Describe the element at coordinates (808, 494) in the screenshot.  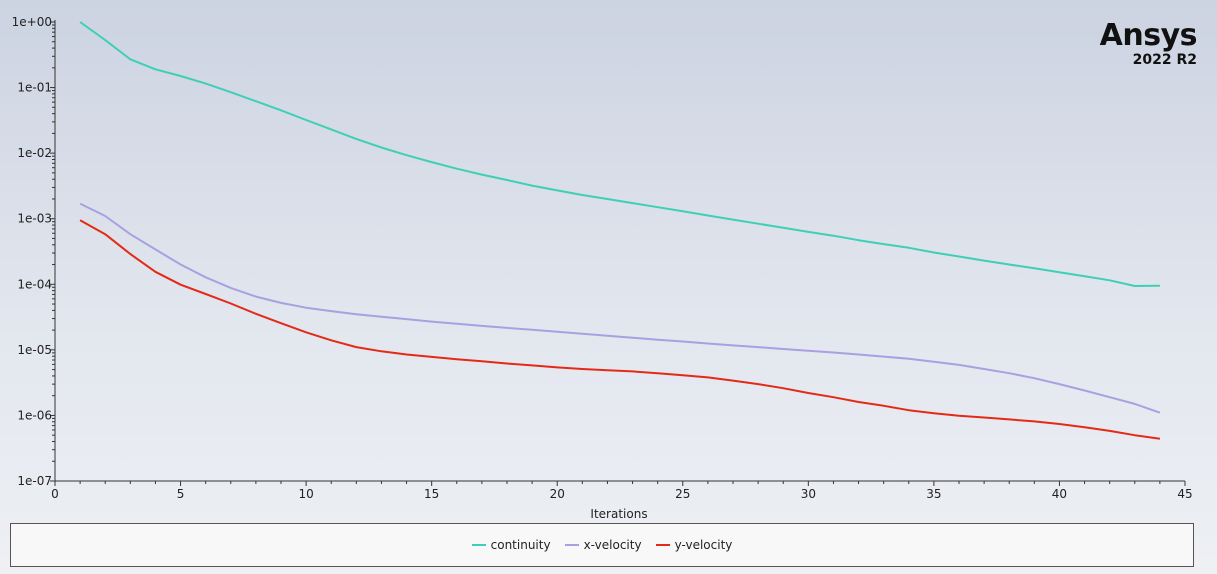
I see `x-tick-label: 30` at that location.